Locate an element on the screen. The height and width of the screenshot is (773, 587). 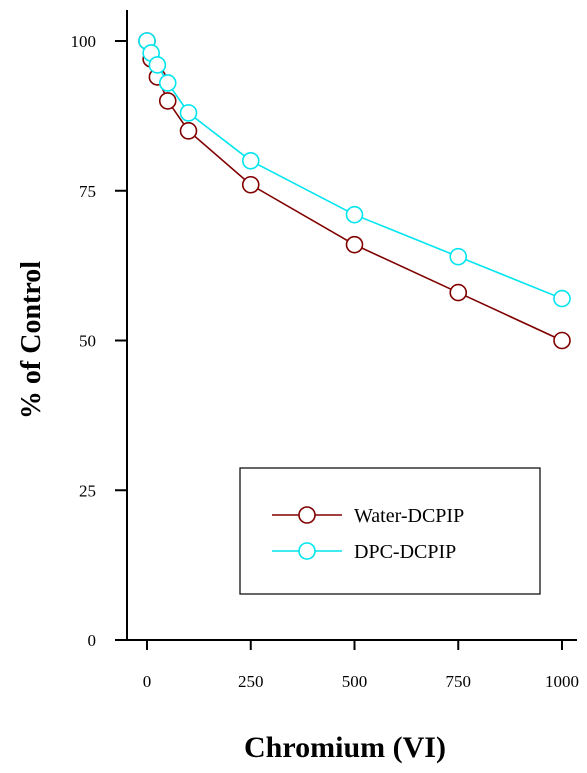
y-tick-label: 75 is located at coordinates (87, 191).